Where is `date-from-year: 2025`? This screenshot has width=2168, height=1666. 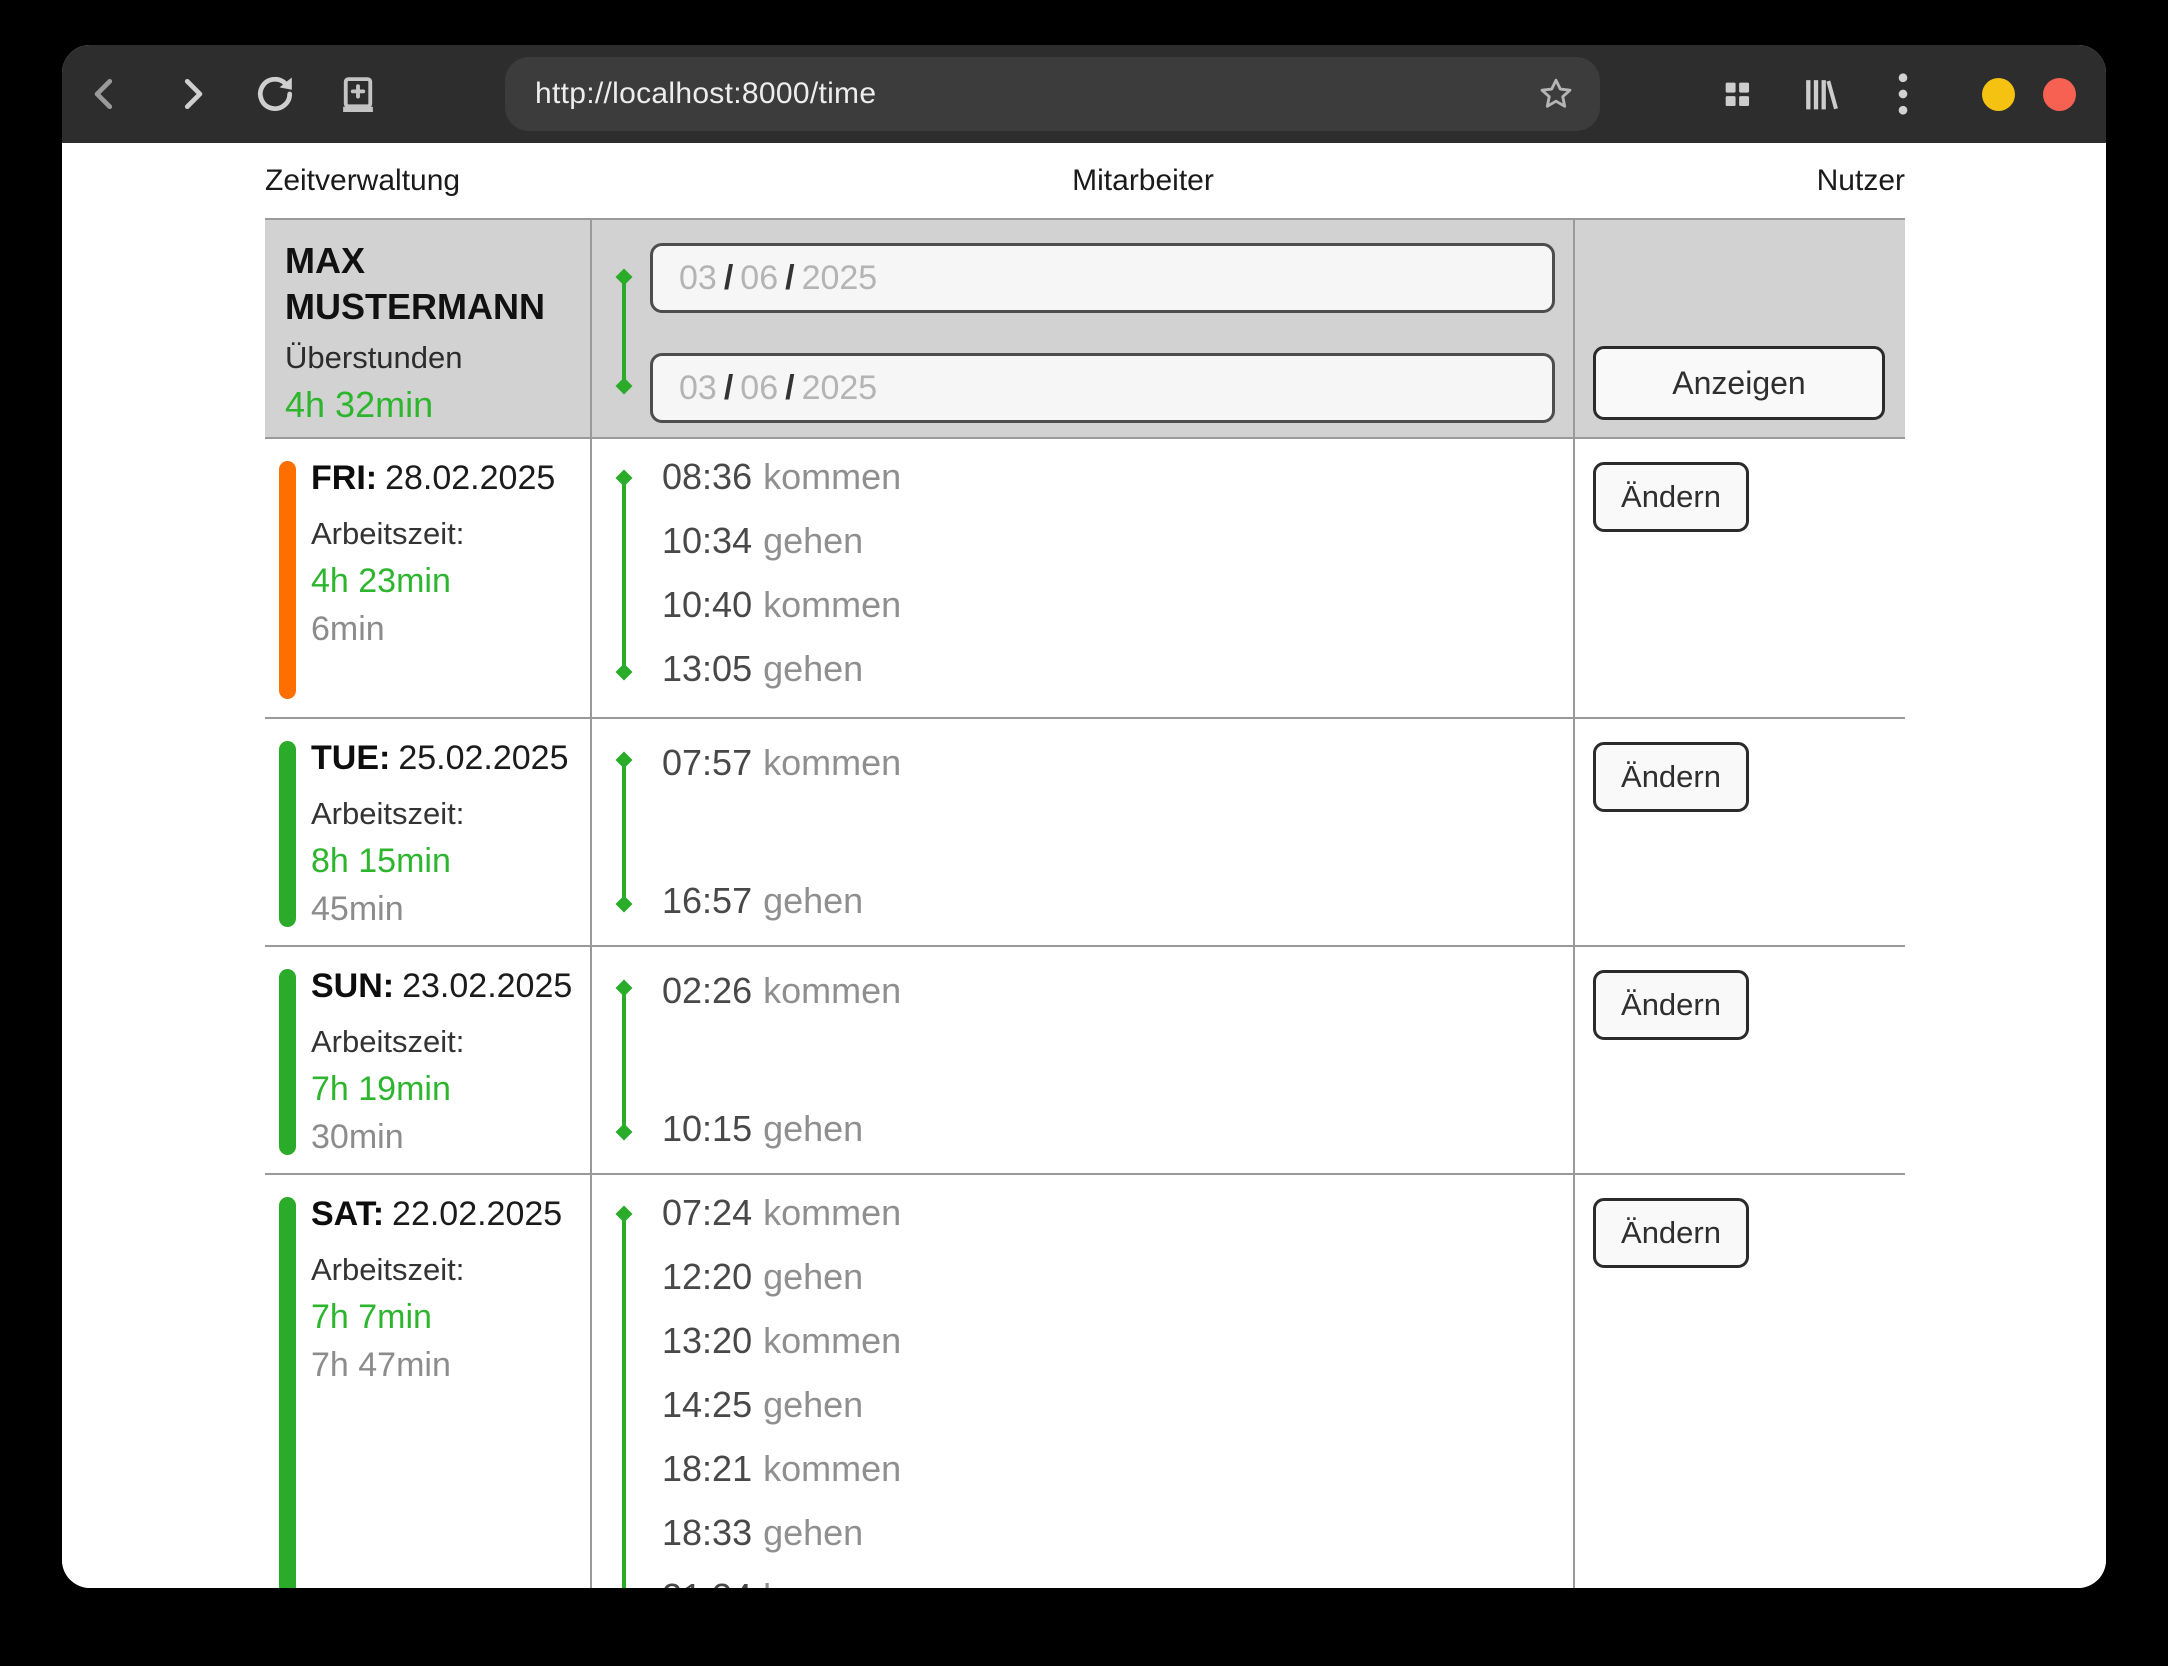 date-from-year: 2025 is located at coordinates (839, 277).